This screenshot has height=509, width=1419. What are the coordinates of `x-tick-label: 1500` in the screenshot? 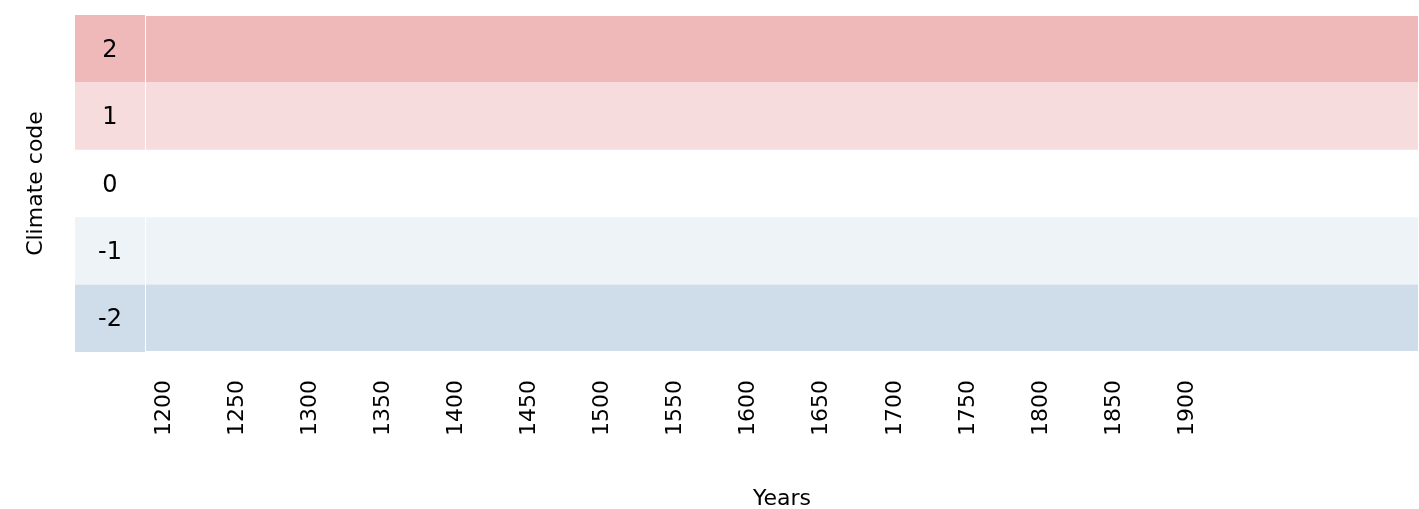 It's located at (601, 408).